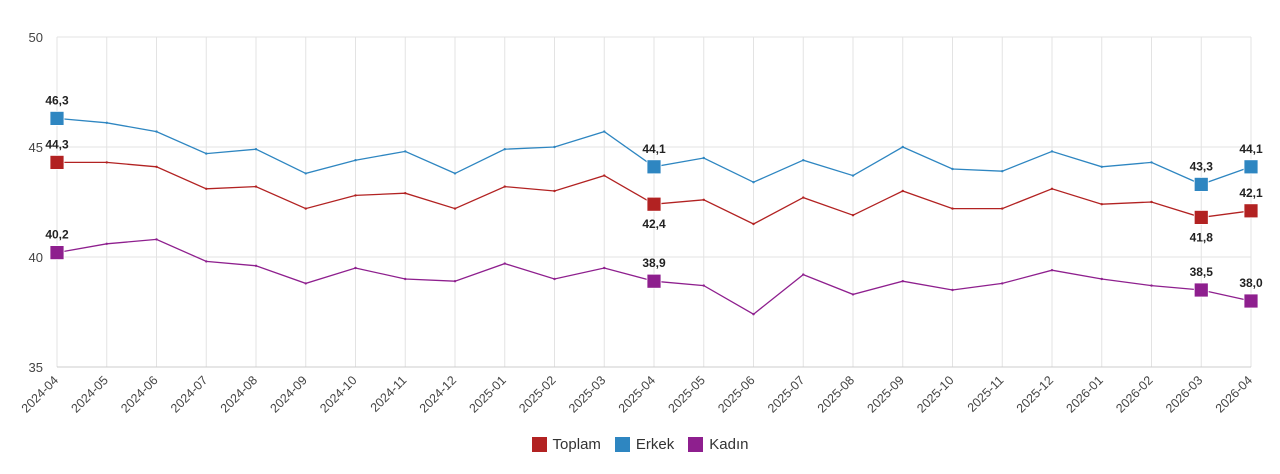 Image resolution: width=1280 pixels, height=474 pixels. I want to click on chart-legend: Toplam Erkek Kadın, so click(640, 444).